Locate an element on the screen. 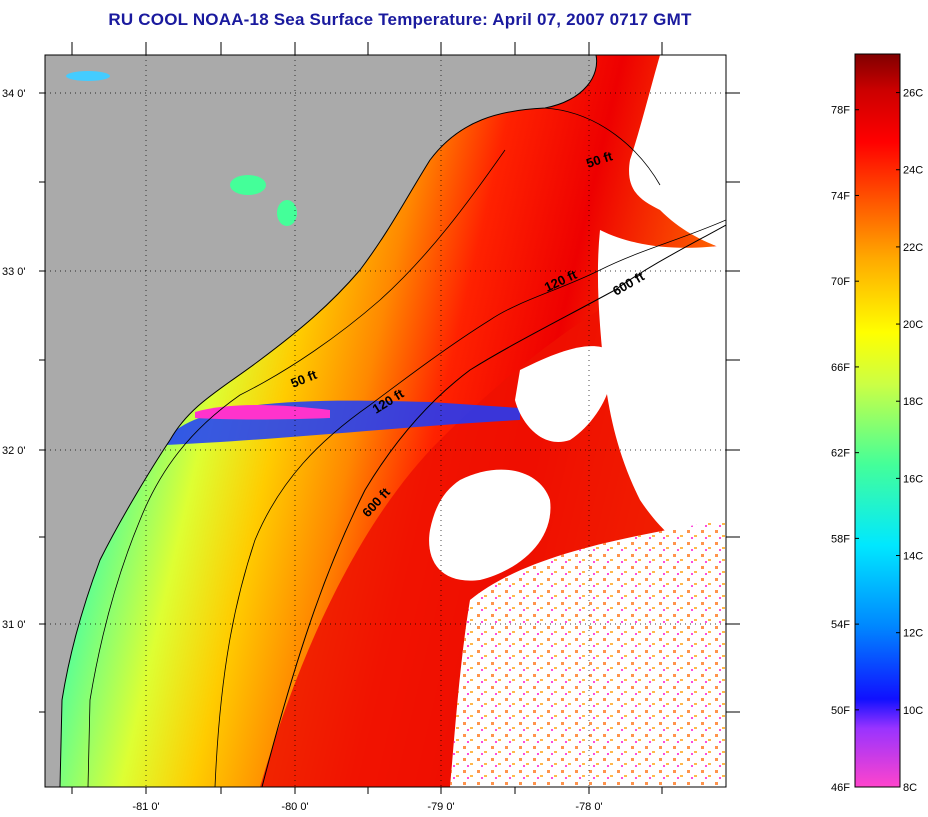 Image resolution: width=928 pixels, height=817 pixels. colorbar-fahrenheit-labels: 78F 74F 70F 66F 62F 58F 54F 50F 46F is located at coordinates (840, 449).